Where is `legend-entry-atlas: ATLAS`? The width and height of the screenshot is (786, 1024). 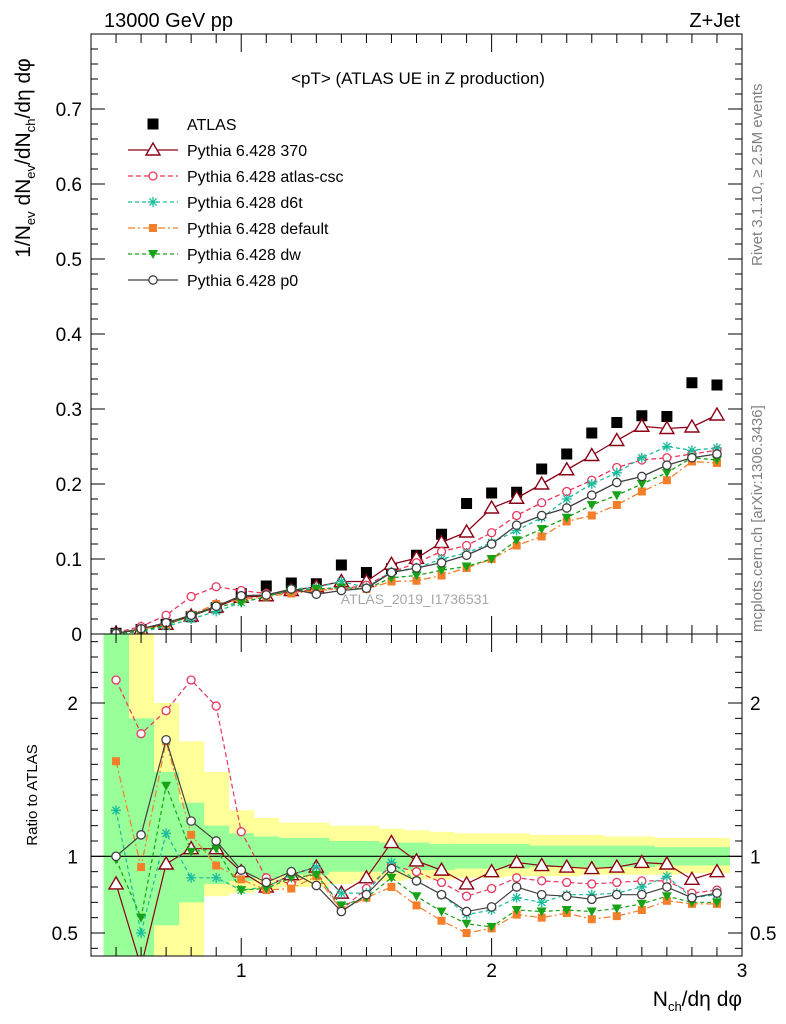 legend-entry-atlas: ATLAS is located at coordinates (192, 125).